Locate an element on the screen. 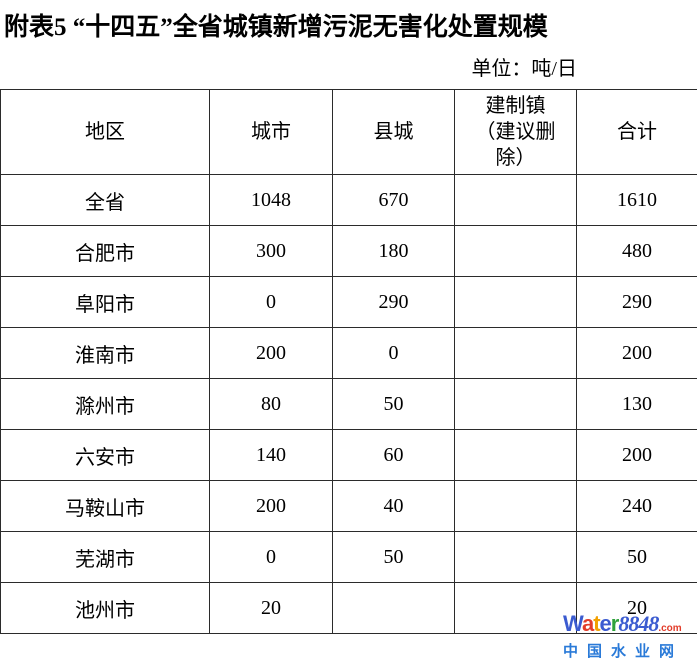 The width and height of the screenshot is (697, 664). table-row: 芜湖市 0 50 50 is located at coordinates (348, 557).